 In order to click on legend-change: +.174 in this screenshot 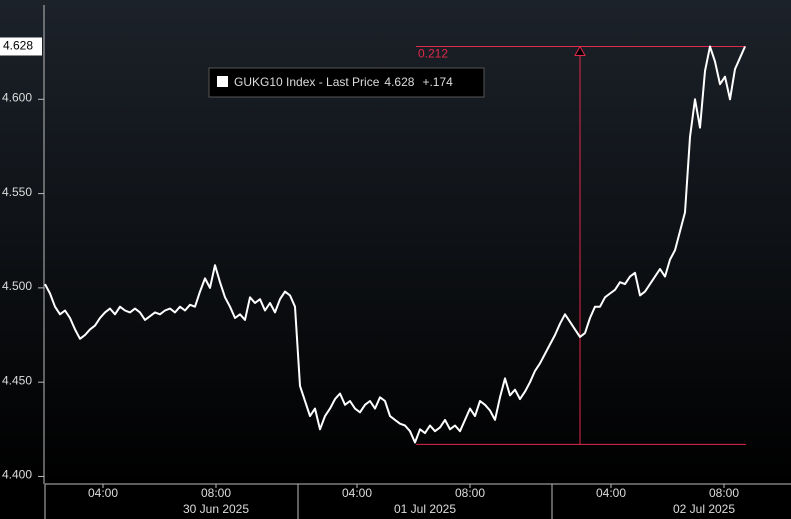, I will do `click(437, 82)`.